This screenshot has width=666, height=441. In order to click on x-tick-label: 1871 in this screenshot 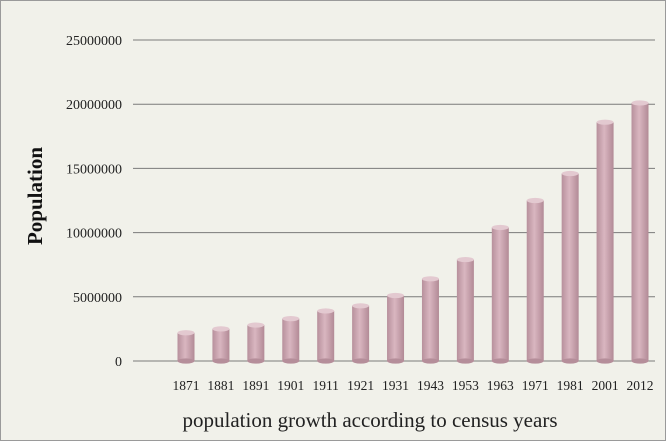, I will do `click(186, 385)`.